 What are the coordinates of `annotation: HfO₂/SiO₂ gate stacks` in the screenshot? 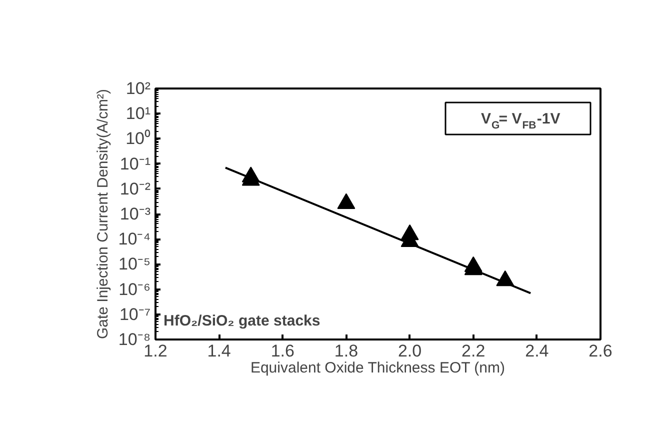 It's located at (242, 321).